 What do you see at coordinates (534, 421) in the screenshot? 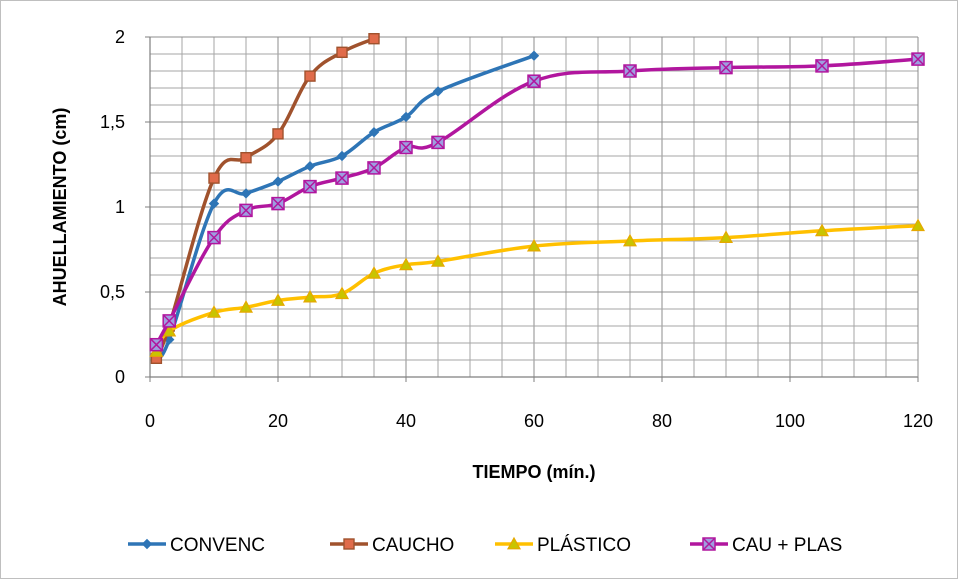
I see `x-tick-label: 60` at bounding box center [534, 421].